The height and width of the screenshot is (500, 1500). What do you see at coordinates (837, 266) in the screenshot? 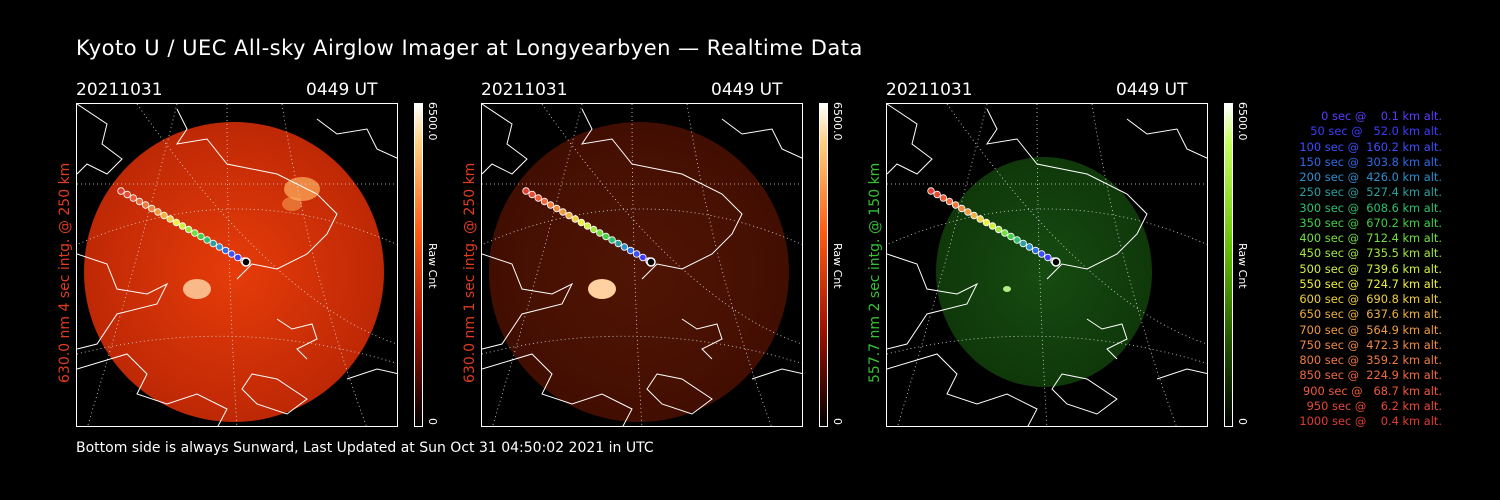
I see `panel-2-cbar-unit: Raw Cnt` at bounding box center [837, 266].